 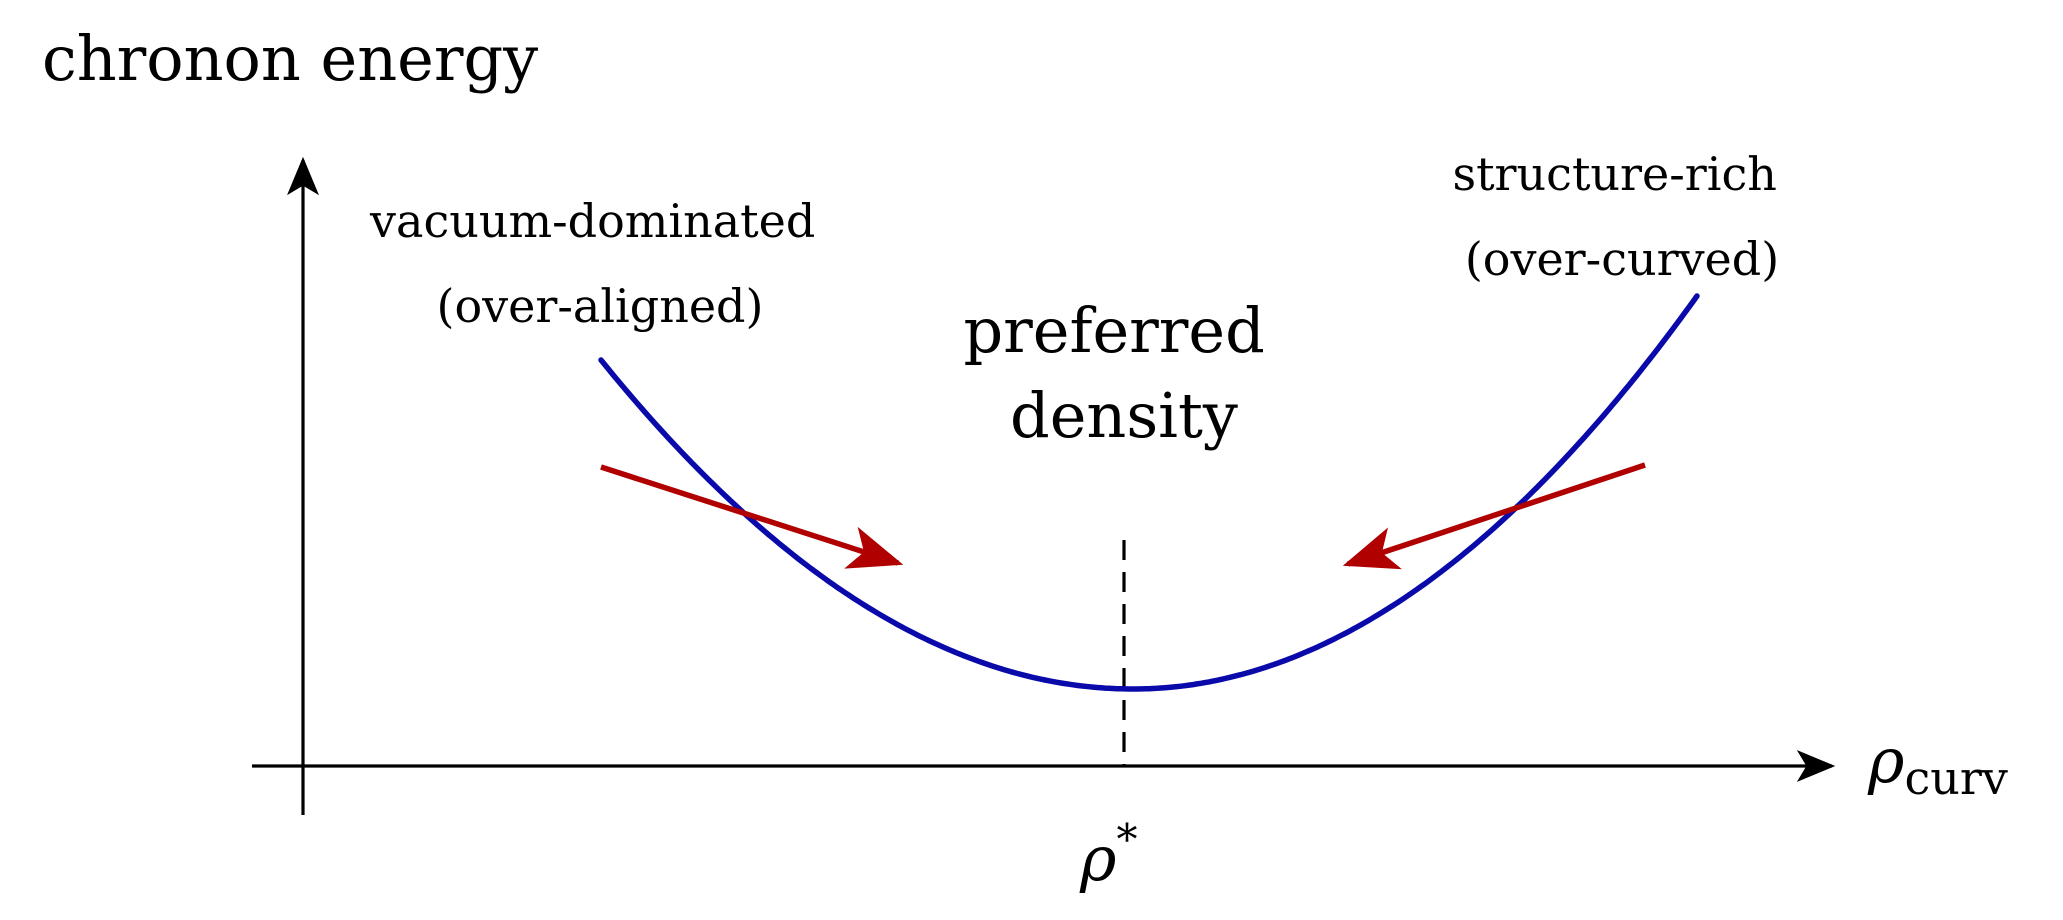 I want to click on left-arrow, so click(x=752, y=516).